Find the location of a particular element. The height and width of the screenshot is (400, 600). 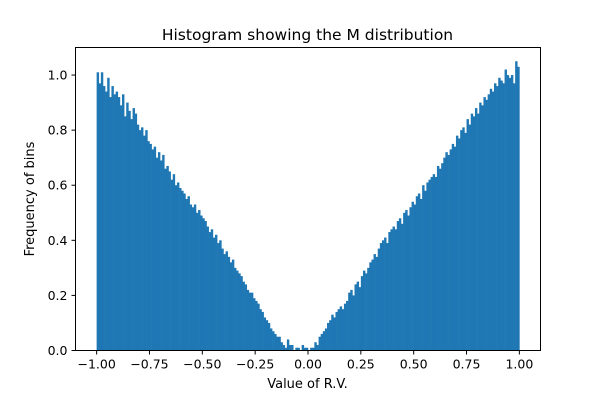

y-tick-label: 0.0 is located at coordinates (58, 350).